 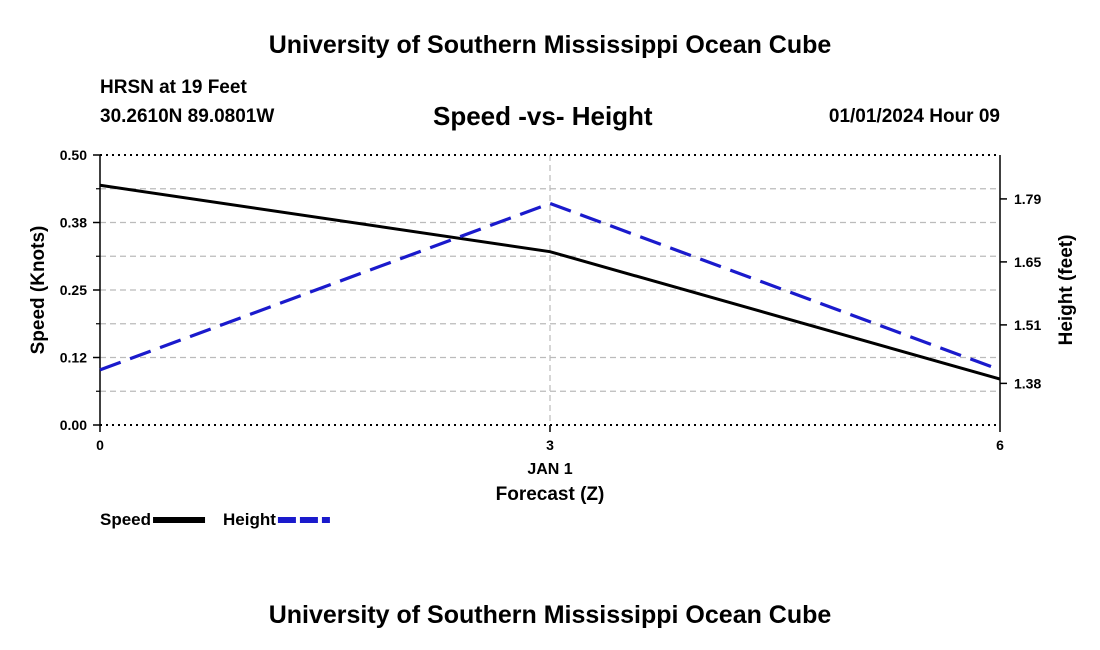 I want to click on legend-label-speed: Speed, so click(x=125, y=519).